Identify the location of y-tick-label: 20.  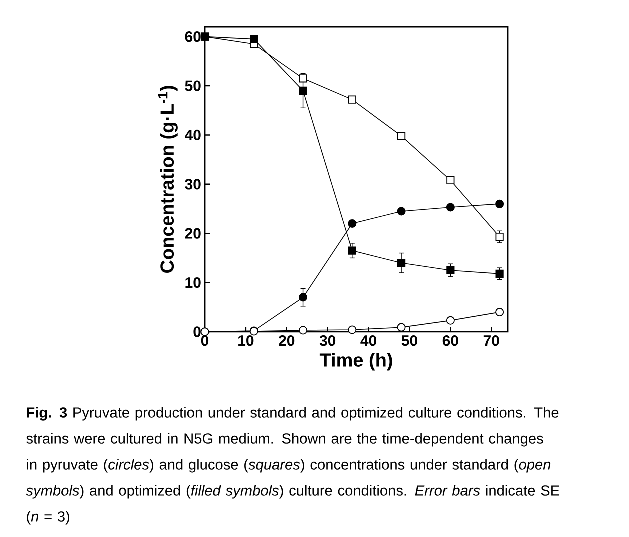
(193, 233).